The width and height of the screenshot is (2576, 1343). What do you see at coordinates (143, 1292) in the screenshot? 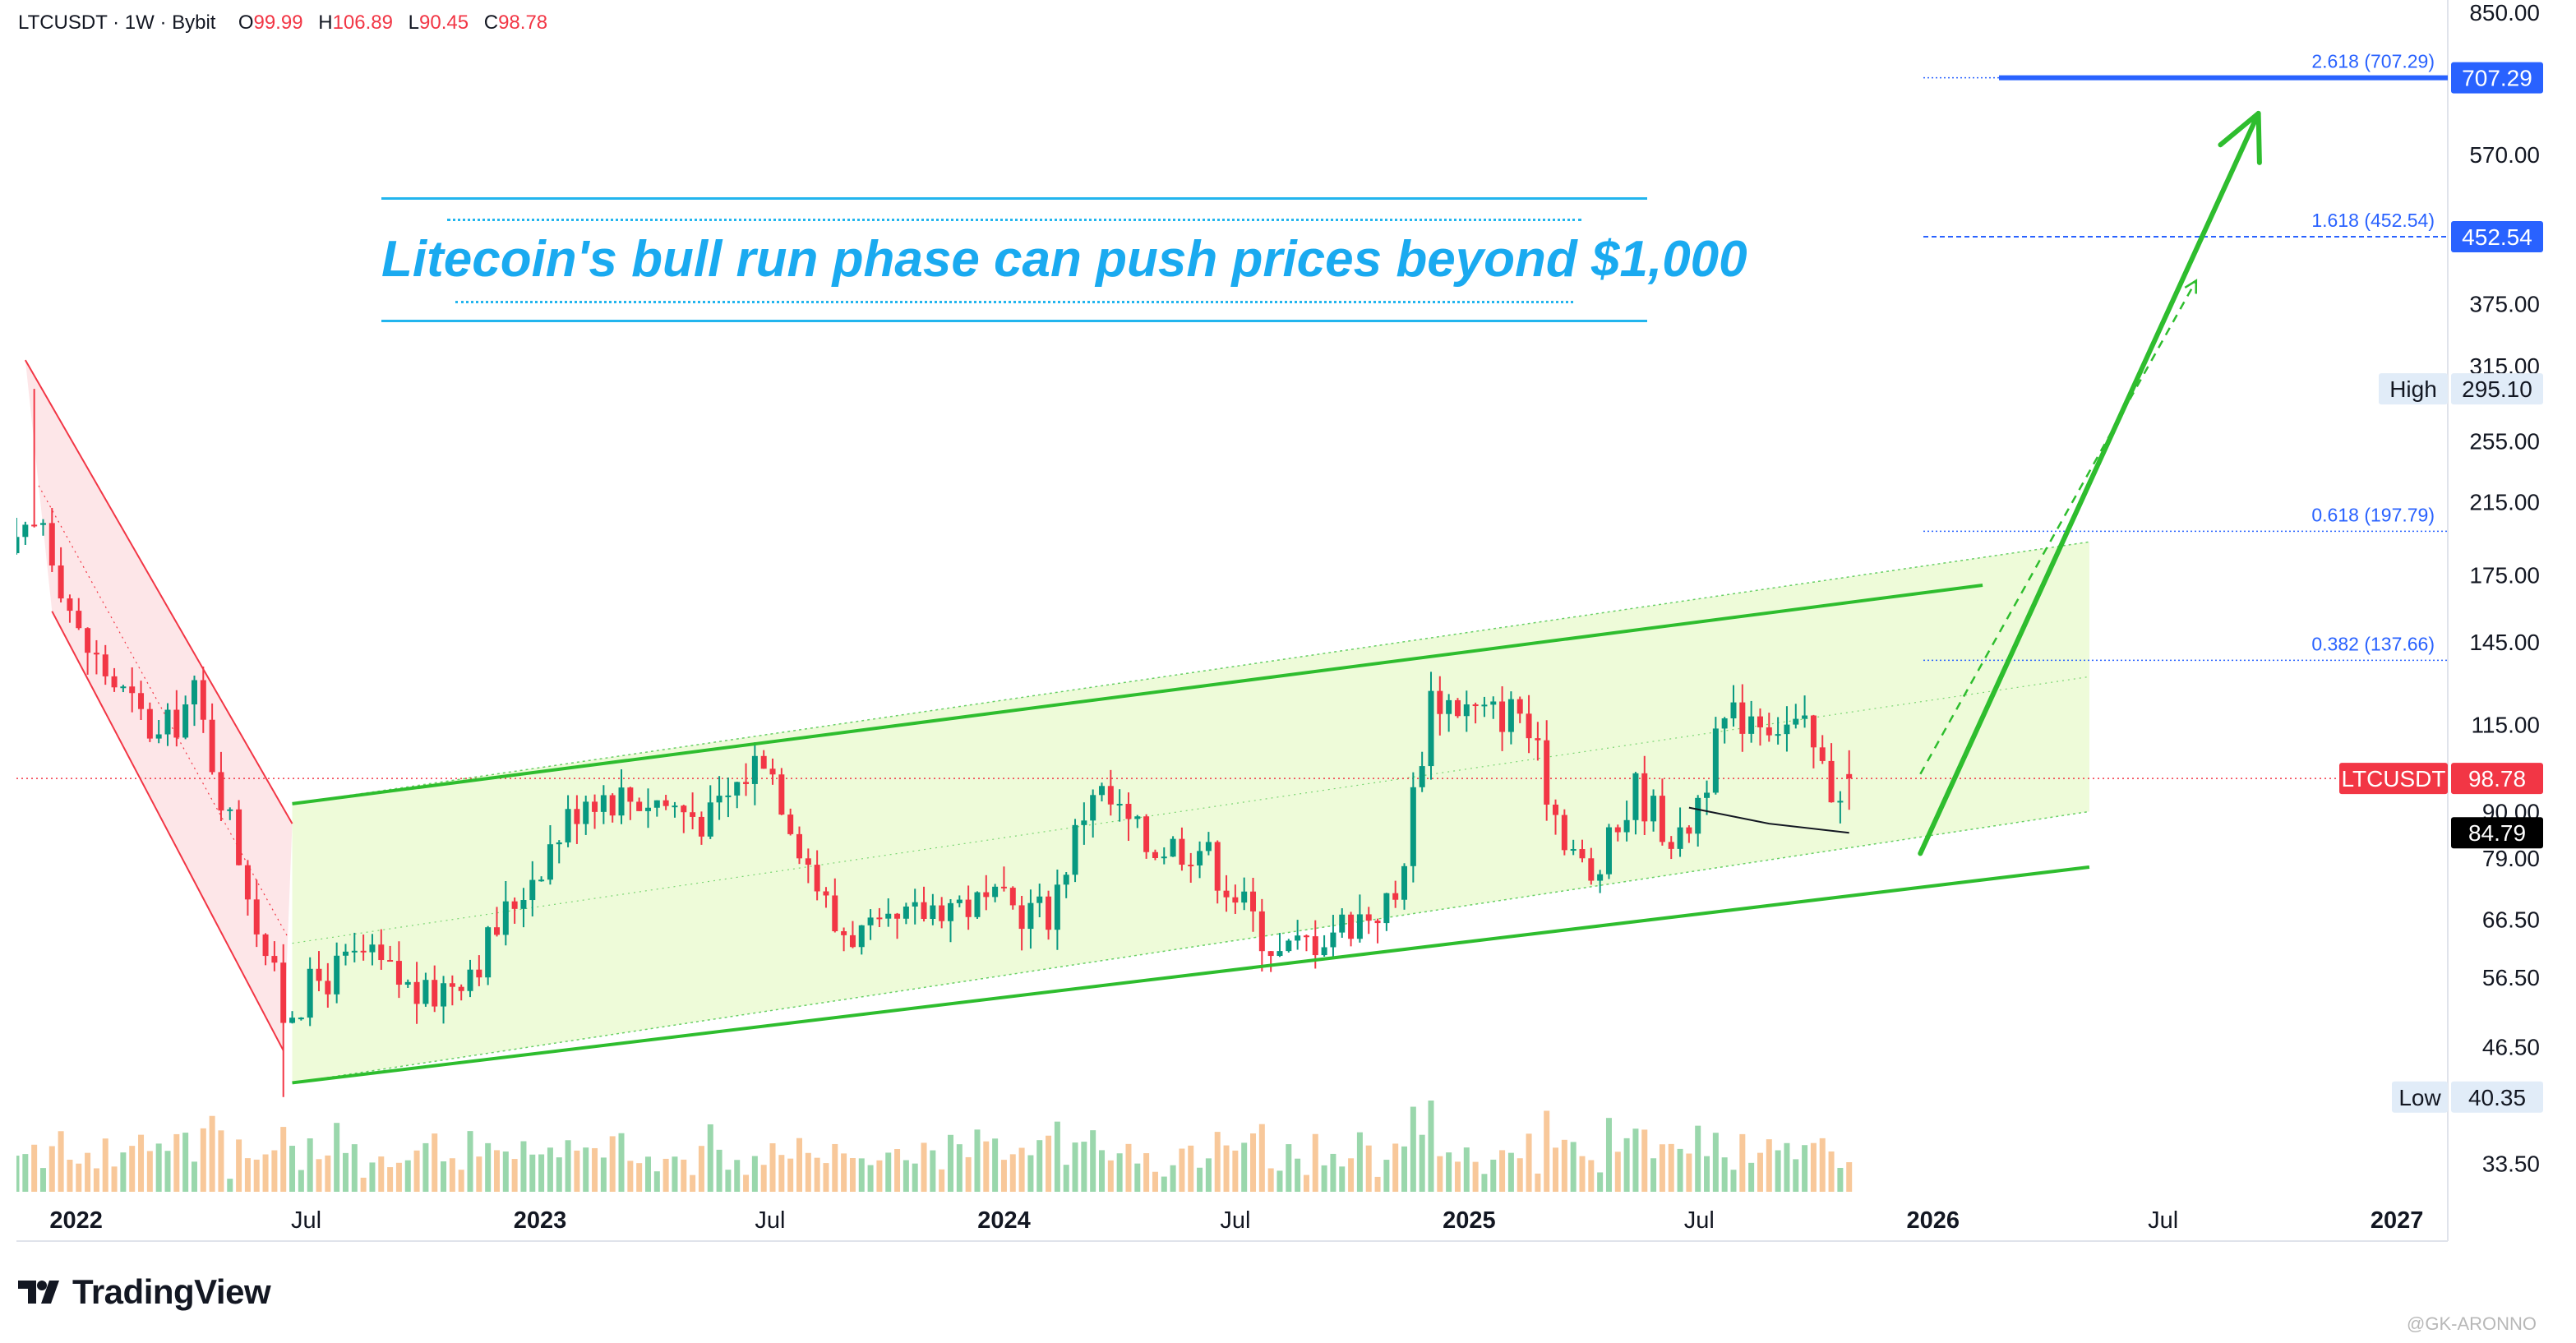
I see `tradingview-logo: TradingView` at bounding box center [143, 1292].